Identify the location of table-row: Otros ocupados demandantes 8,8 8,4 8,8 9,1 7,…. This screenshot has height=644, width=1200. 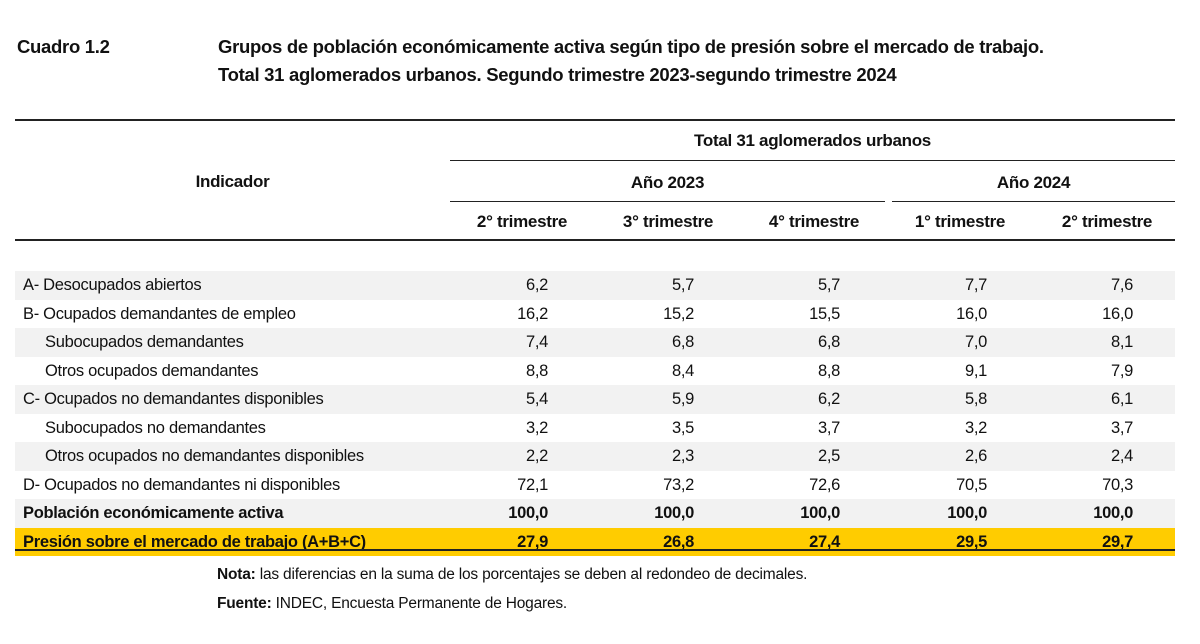
(595, 371).